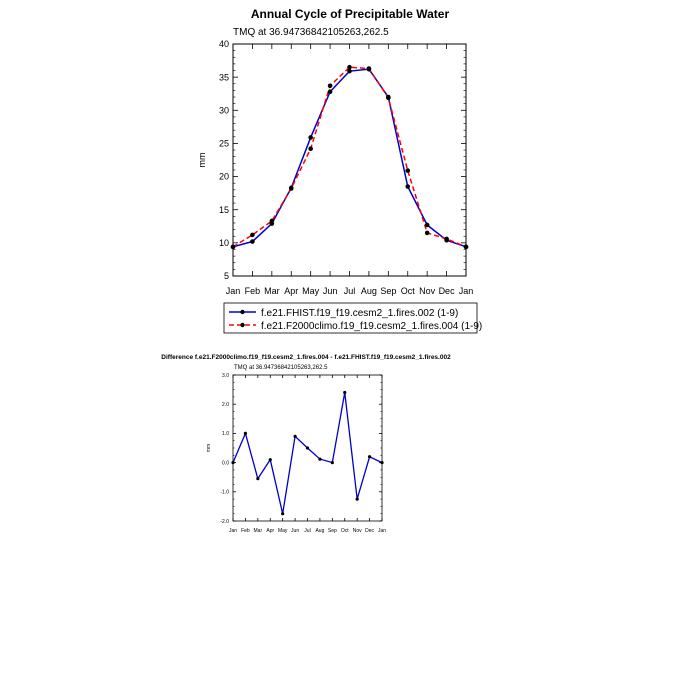 Image resolution: width=675 pixels, height=675 pixels. I want to click on main-chart-subtitle: TMQ at 36.94736842105263,262.5, so click(311, 32).